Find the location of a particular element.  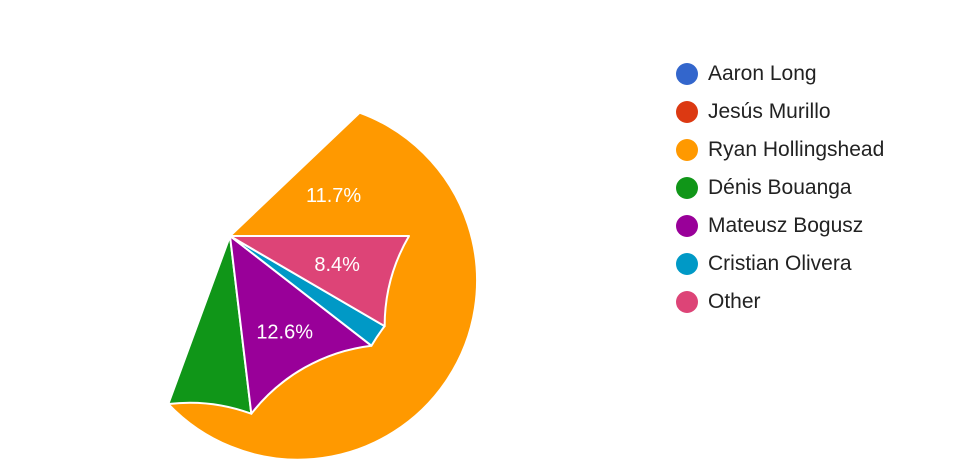

legend-item-aaron-long: Aaron Long is located at coordinates (780, 74).